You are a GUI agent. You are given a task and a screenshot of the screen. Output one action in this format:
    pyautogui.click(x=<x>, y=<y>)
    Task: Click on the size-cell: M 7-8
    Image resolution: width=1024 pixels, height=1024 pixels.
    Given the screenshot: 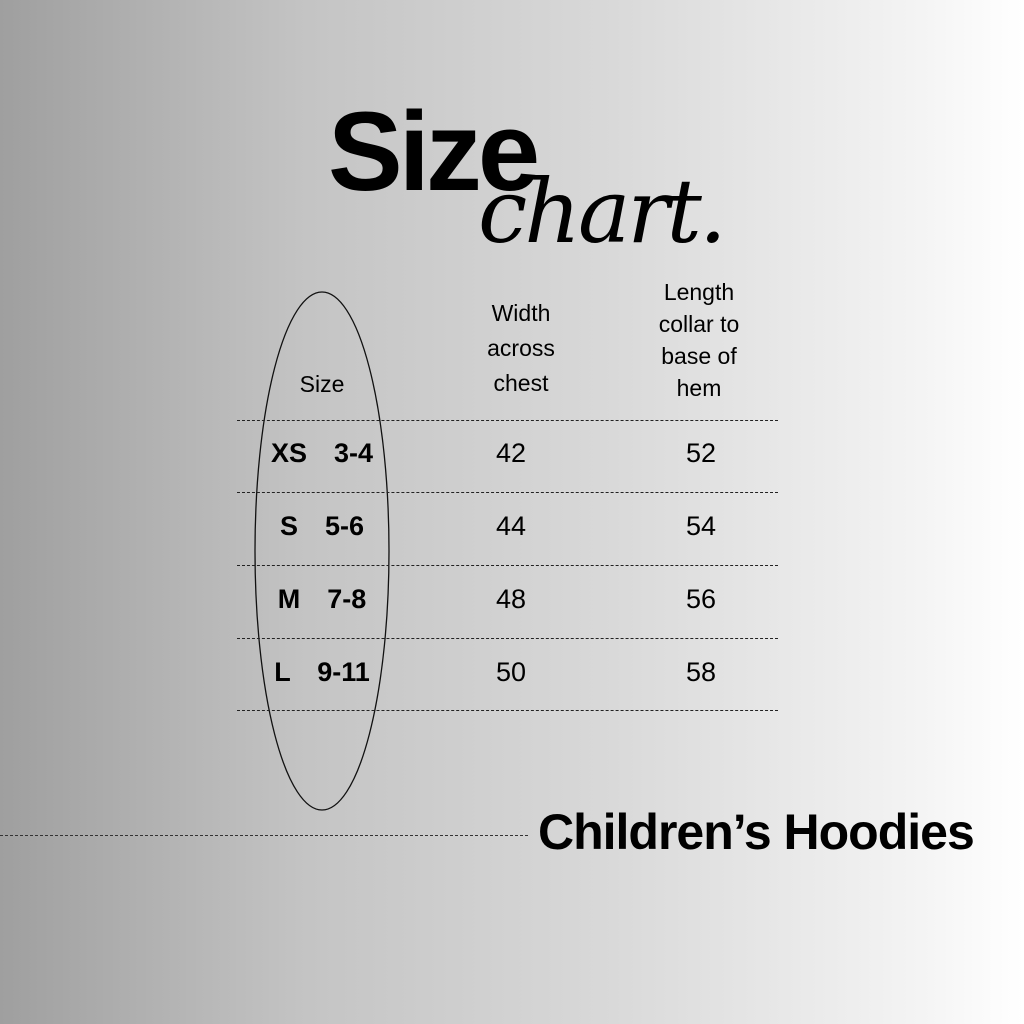 What is the action you would take?
    pyautogui.click(x=322, y=599)
    